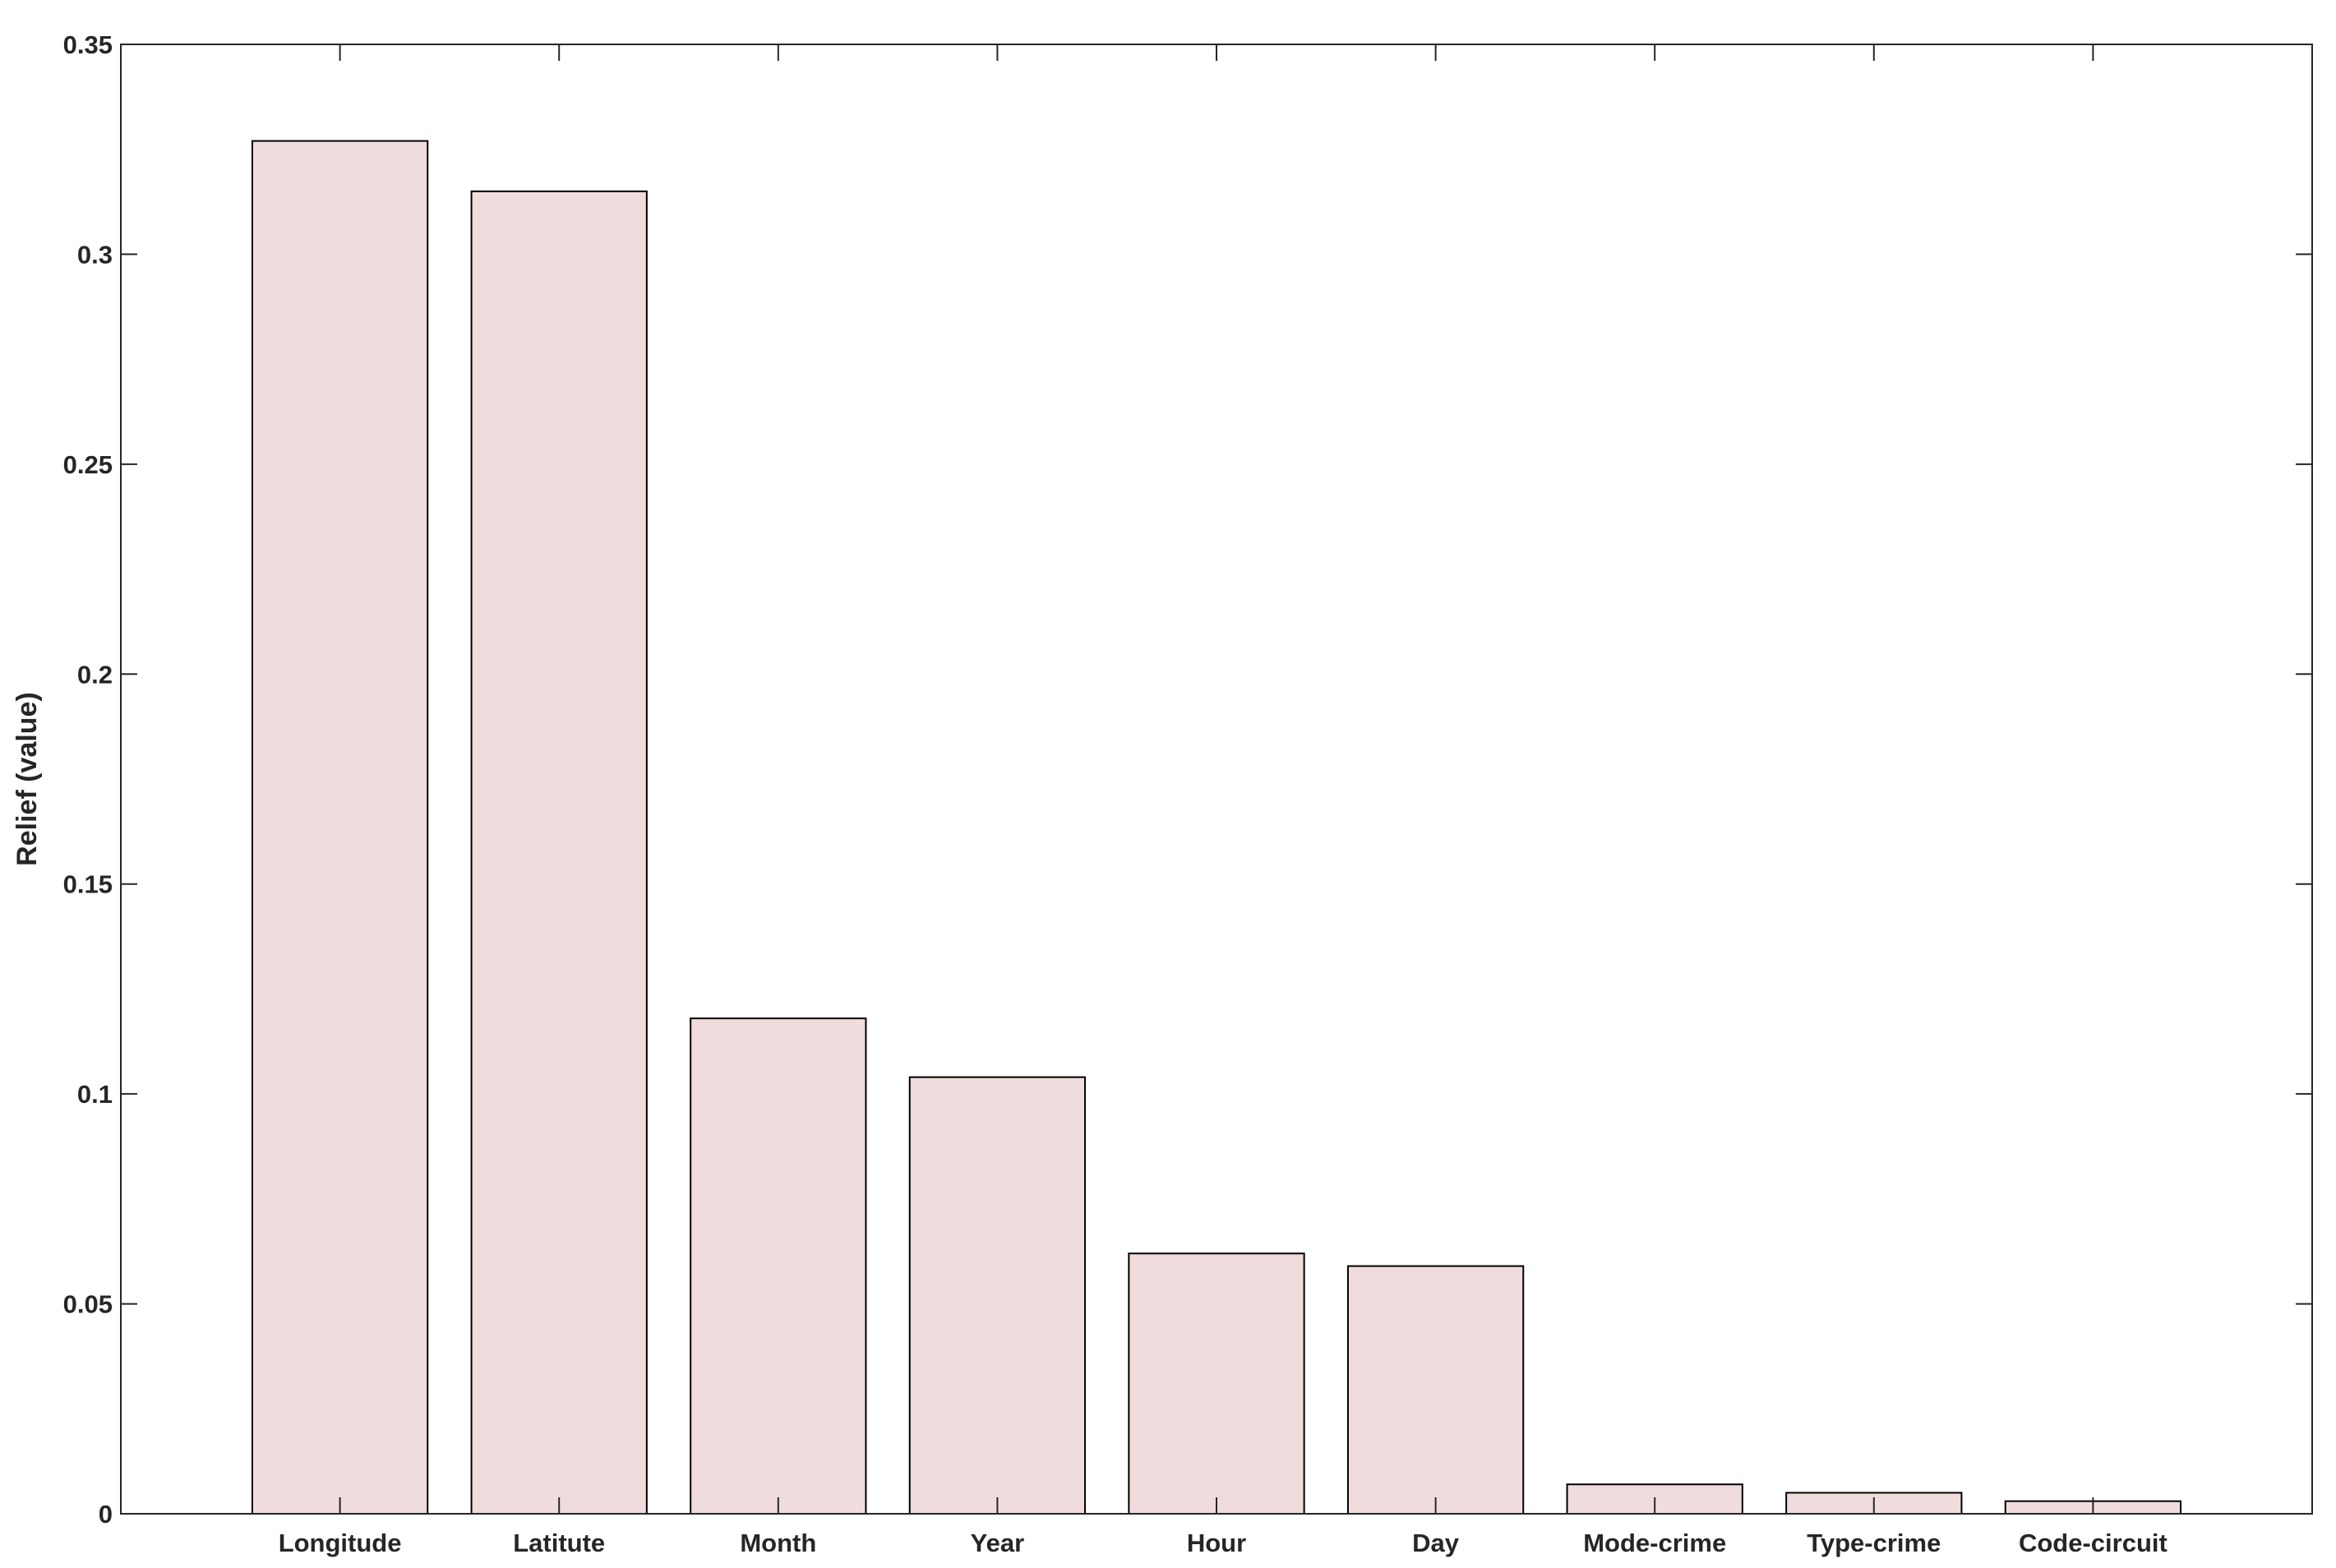  What do you see at coordinates (88, 1304) in the screenshot?
I see `y-tick-label: 0.05` at bounding box center [88, 1304].